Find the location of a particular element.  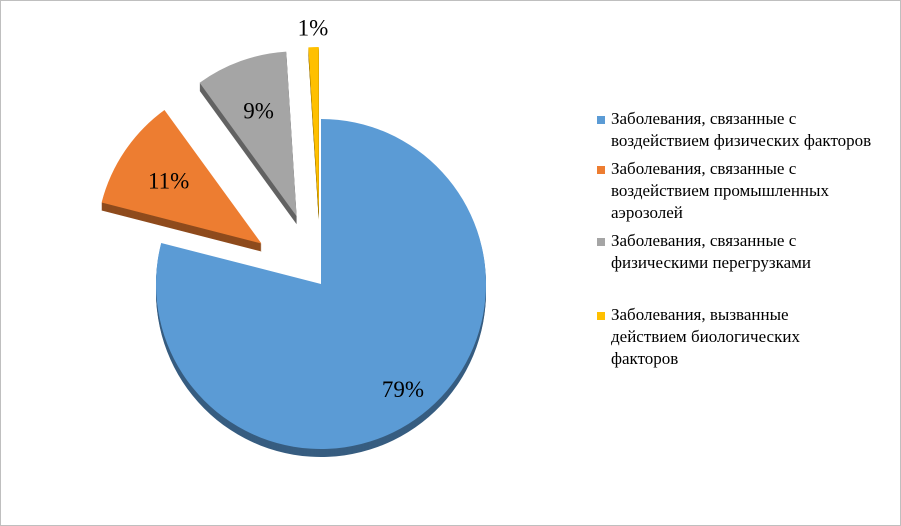

legend-swatch-blue is located at coordinates (601, 120).